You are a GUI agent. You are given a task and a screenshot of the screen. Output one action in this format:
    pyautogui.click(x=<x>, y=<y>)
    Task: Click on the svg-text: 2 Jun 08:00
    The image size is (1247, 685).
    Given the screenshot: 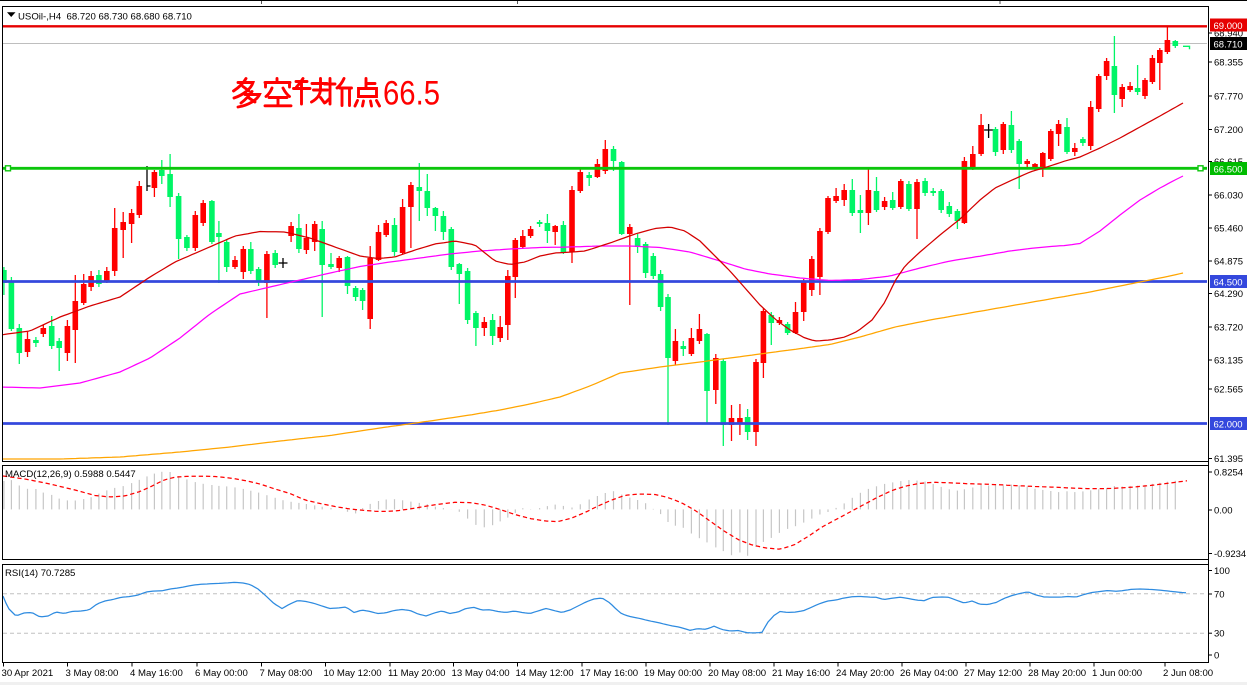 What is the action you would take?
    pyautogui.click(x=1188, y=673)
    